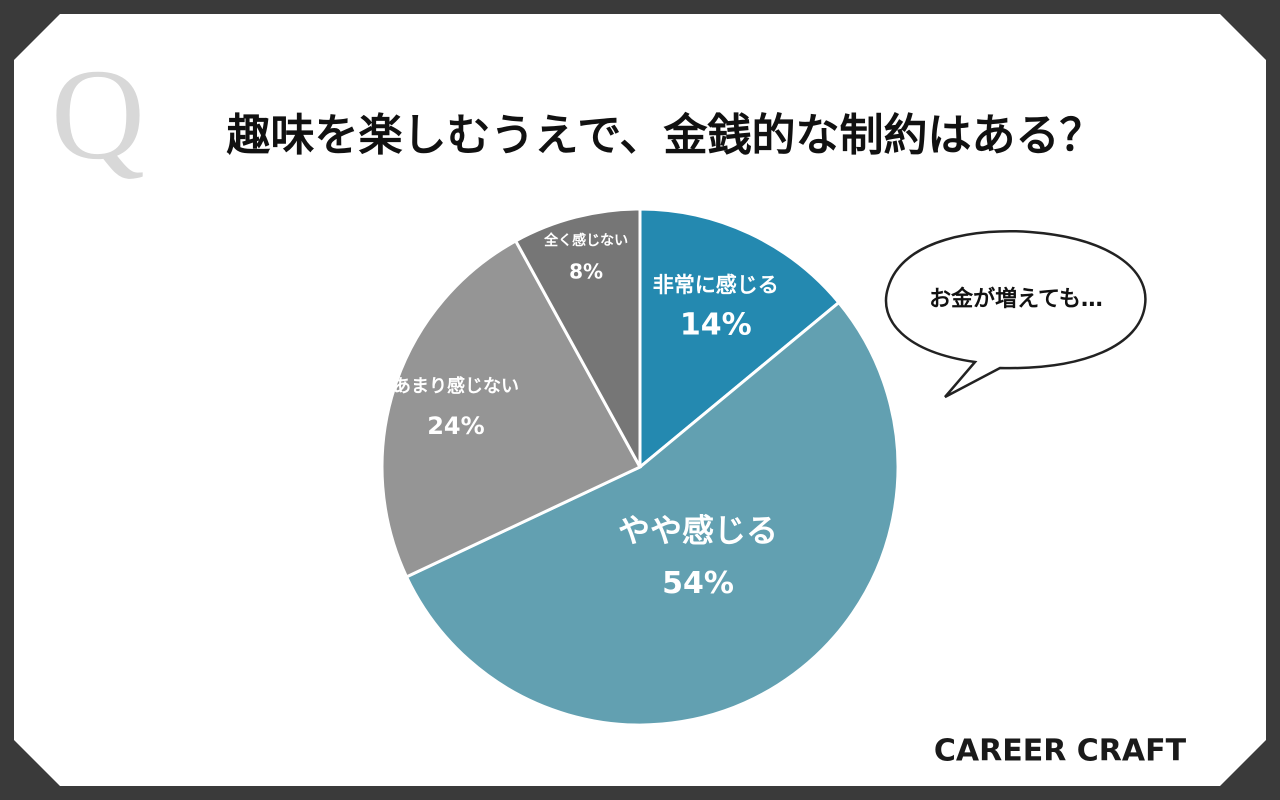 This screenshot has width=1280, height=800. What do you see at coordinates (1060, 751) in the screenshot?
I see `brand: CAREER CRAFT` at bounding box center [1060, 751].